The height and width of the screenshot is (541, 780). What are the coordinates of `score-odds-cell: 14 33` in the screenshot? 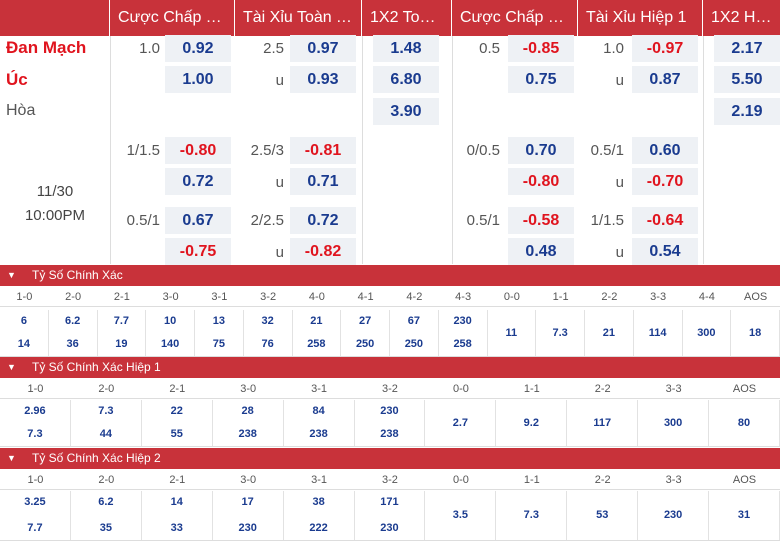 It's located at (177, 516).